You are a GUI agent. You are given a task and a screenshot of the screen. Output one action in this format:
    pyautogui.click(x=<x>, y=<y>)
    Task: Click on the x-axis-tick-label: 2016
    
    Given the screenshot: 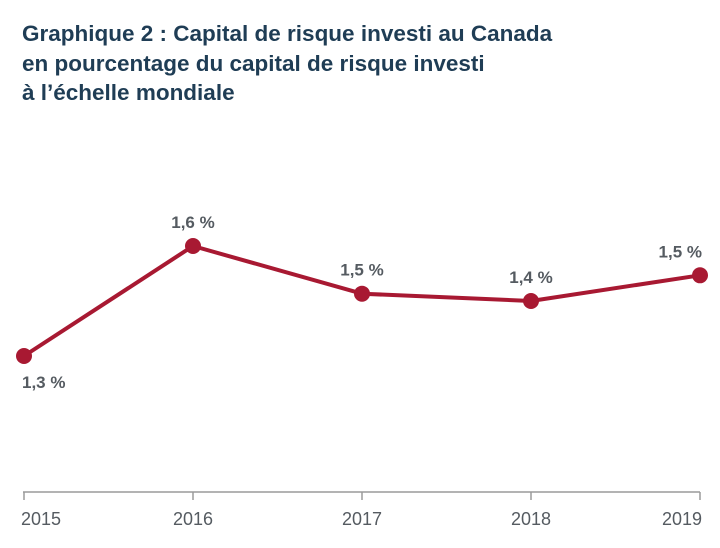 What is the action you would take?
    pyautogui.click(x=193, y=519)
    